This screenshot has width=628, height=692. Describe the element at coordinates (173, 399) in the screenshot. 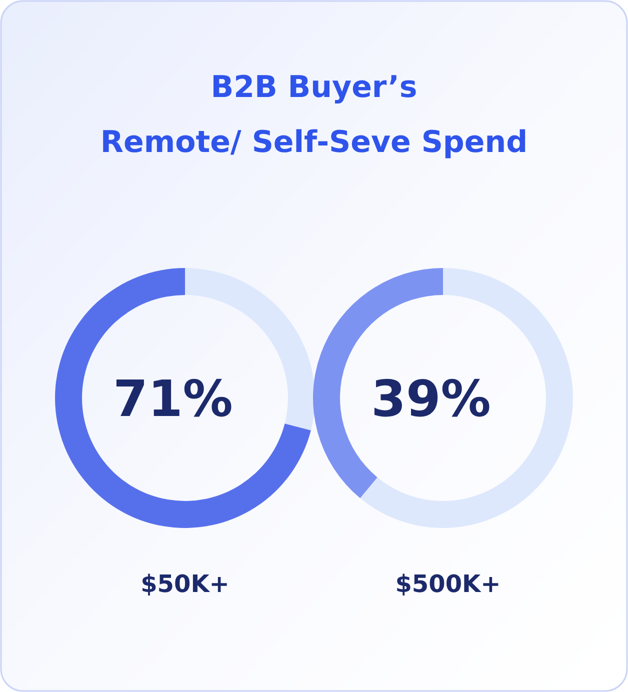

I see `data-label: 71%` at that location.